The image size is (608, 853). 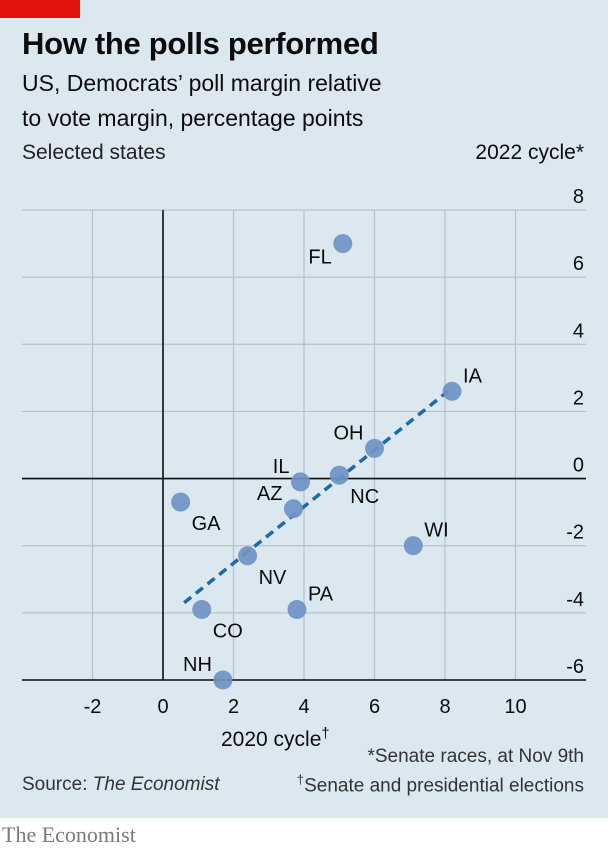 I want to click on y-tick-label: -2, so click(x=575, y=533).